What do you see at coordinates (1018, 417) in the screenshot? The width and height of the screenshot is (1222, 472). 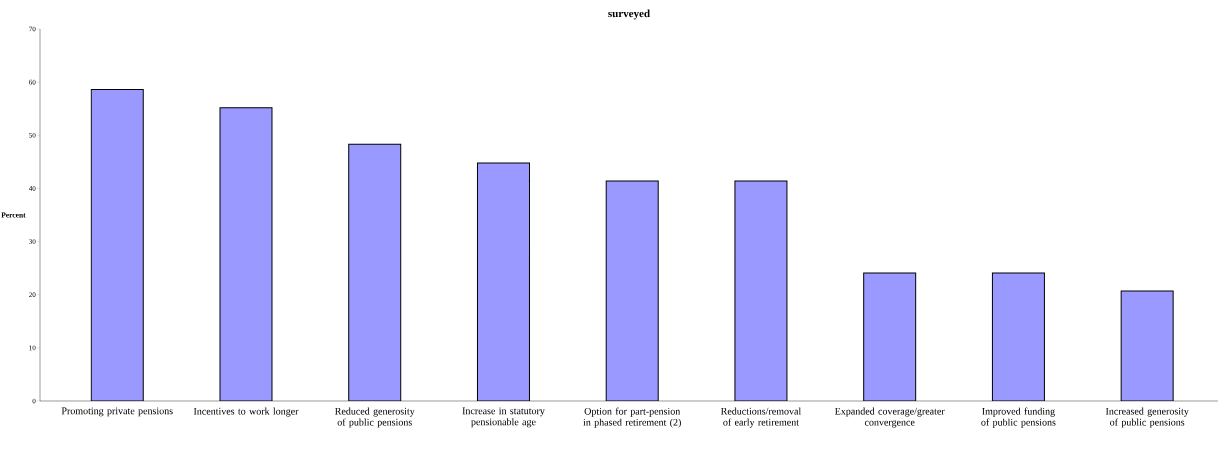 I see `x-tick-label: Improved funding of public pensions` at bounding box center [1018, 417].